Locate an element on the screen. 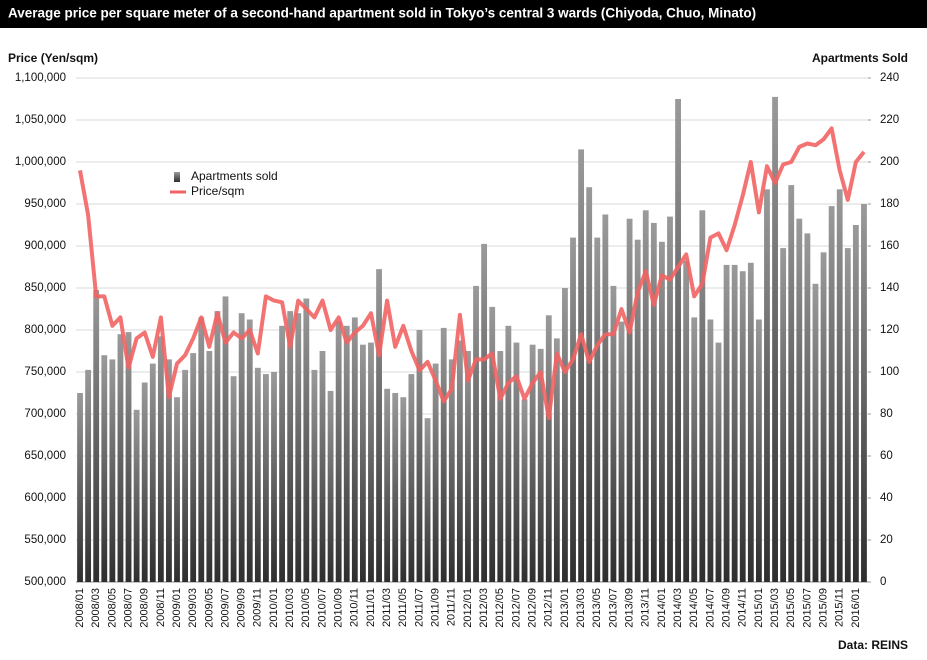 The height and width of the screenshot is (660, 927). x-tick-label: 2010/05 is located at coordinates (306, 608).